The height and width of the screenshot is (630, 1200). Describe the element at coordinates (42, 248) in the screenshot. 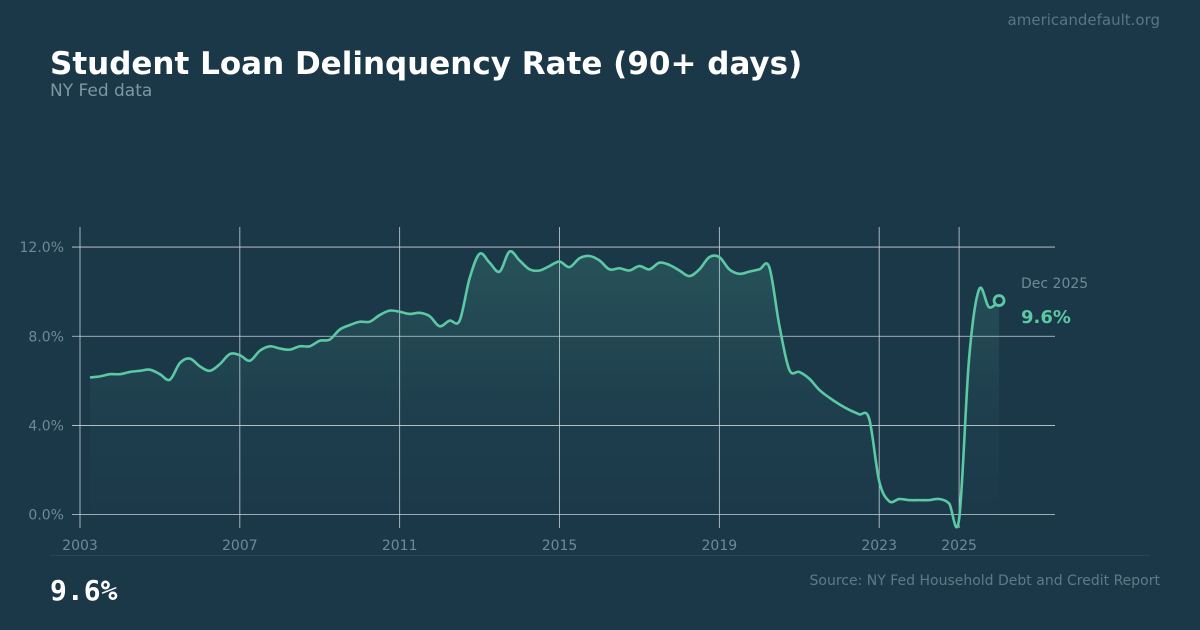

I see `y-tick-label: 12.0%` at that location.